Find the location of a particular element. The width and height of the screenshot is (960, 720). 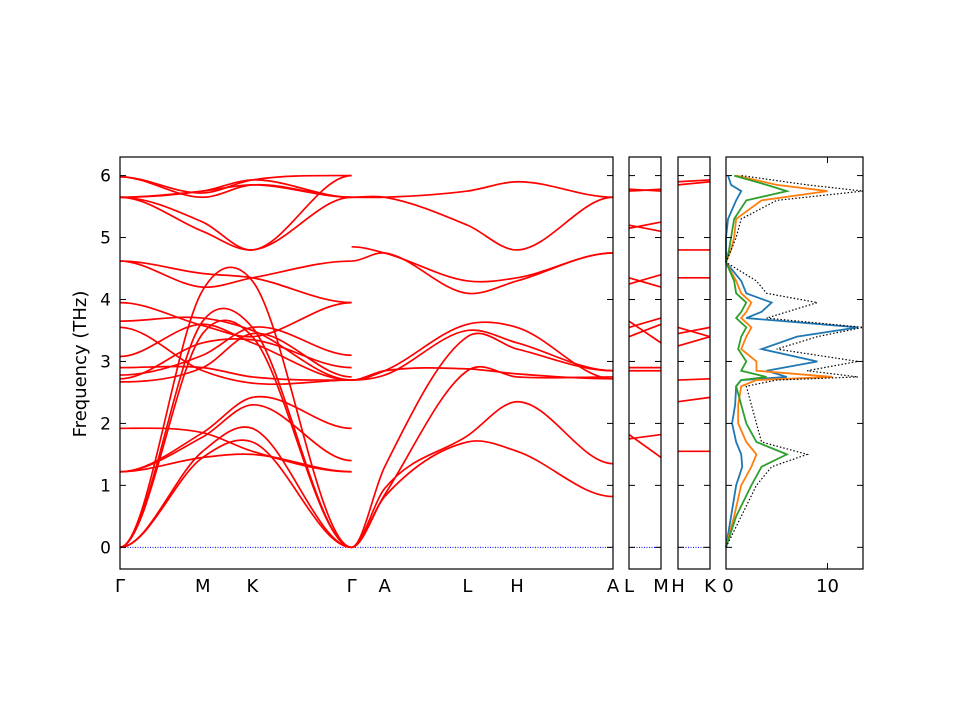

y-axis-label: Frequency (THz) is located at coordinates (80, 364).